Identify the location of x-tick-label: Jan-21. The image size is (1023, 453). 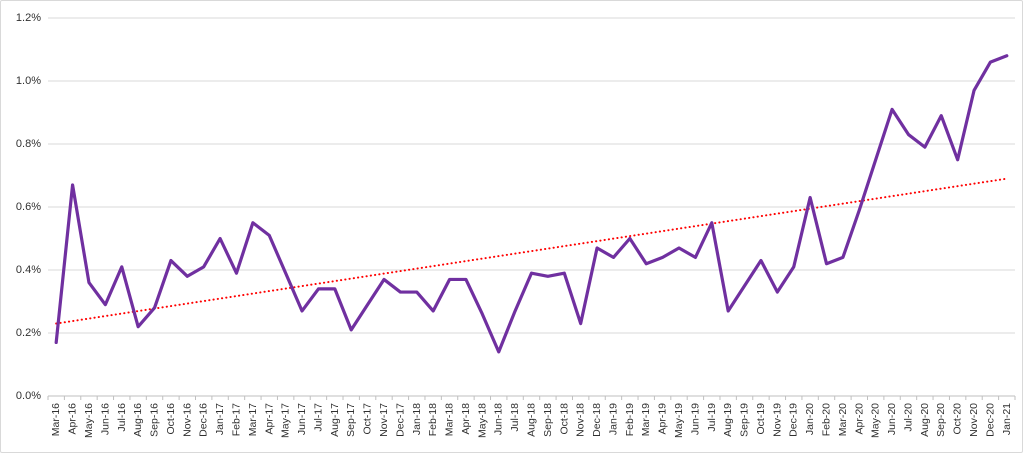
(1007, 419).